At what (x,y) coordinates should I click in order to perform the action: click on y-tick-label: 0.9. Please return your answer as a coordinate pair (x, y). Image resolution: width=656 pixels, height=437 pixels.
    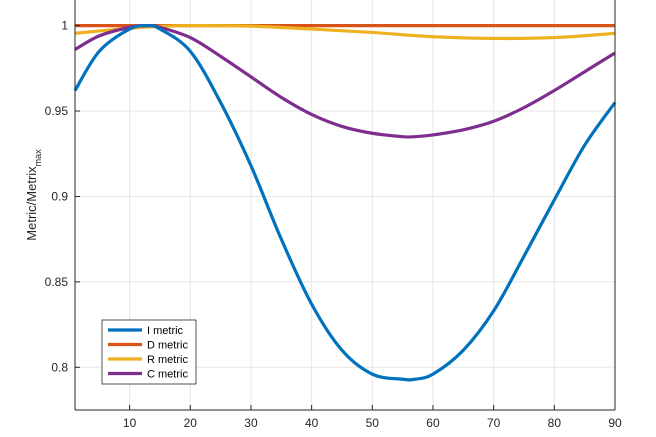
    Looking at the image, I should click on (59, 196).